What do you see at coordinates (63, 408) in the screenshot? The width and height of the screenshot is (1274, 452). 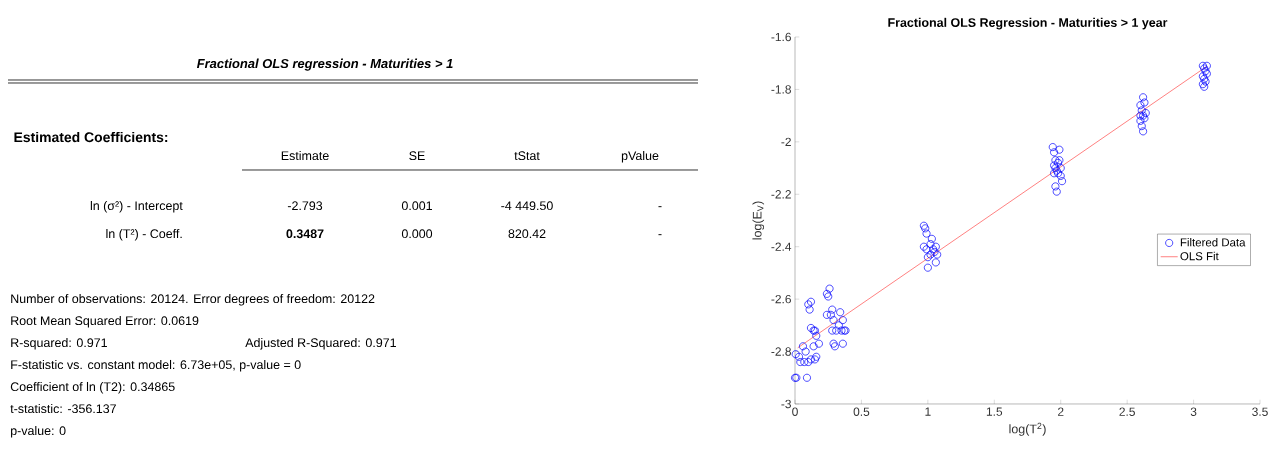 I see `text: t-statistic: -356.137` at bounding box center [63, 408].